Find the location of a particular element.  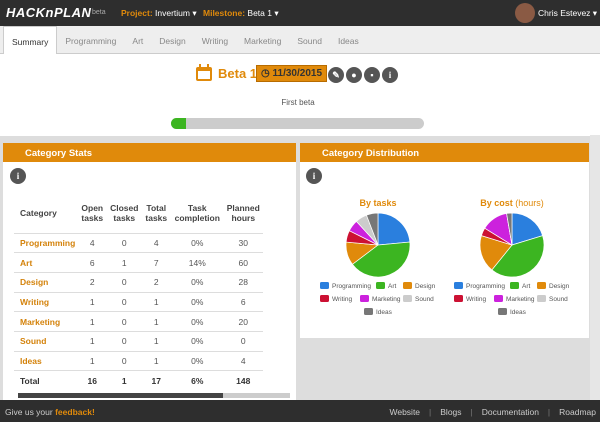

tab: Programming is located at coordinates (91, 41).